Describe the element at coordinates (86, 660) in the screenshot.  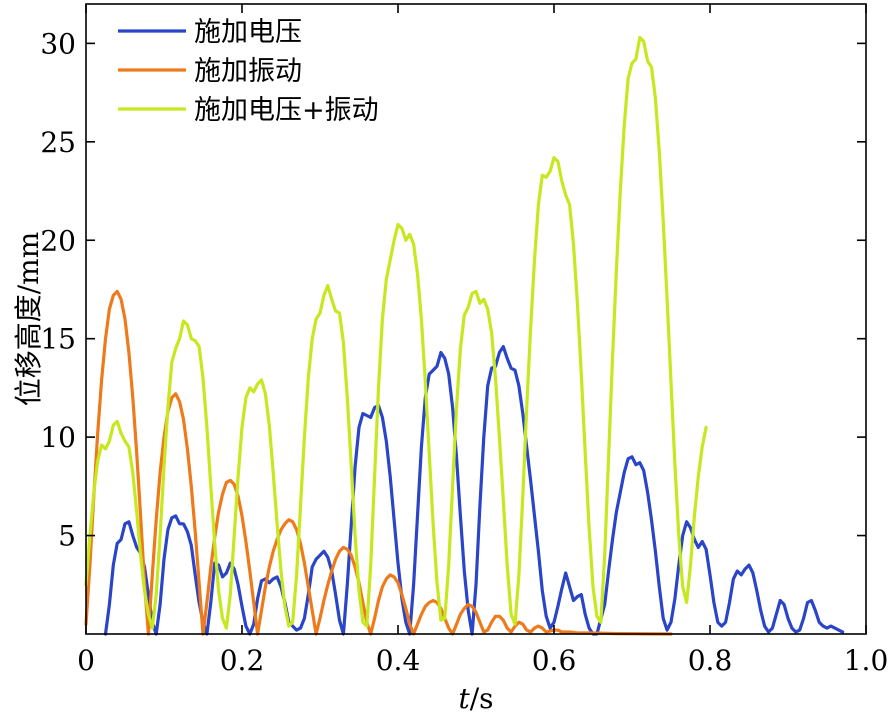
I see `x-tick-label: 0` at that location.